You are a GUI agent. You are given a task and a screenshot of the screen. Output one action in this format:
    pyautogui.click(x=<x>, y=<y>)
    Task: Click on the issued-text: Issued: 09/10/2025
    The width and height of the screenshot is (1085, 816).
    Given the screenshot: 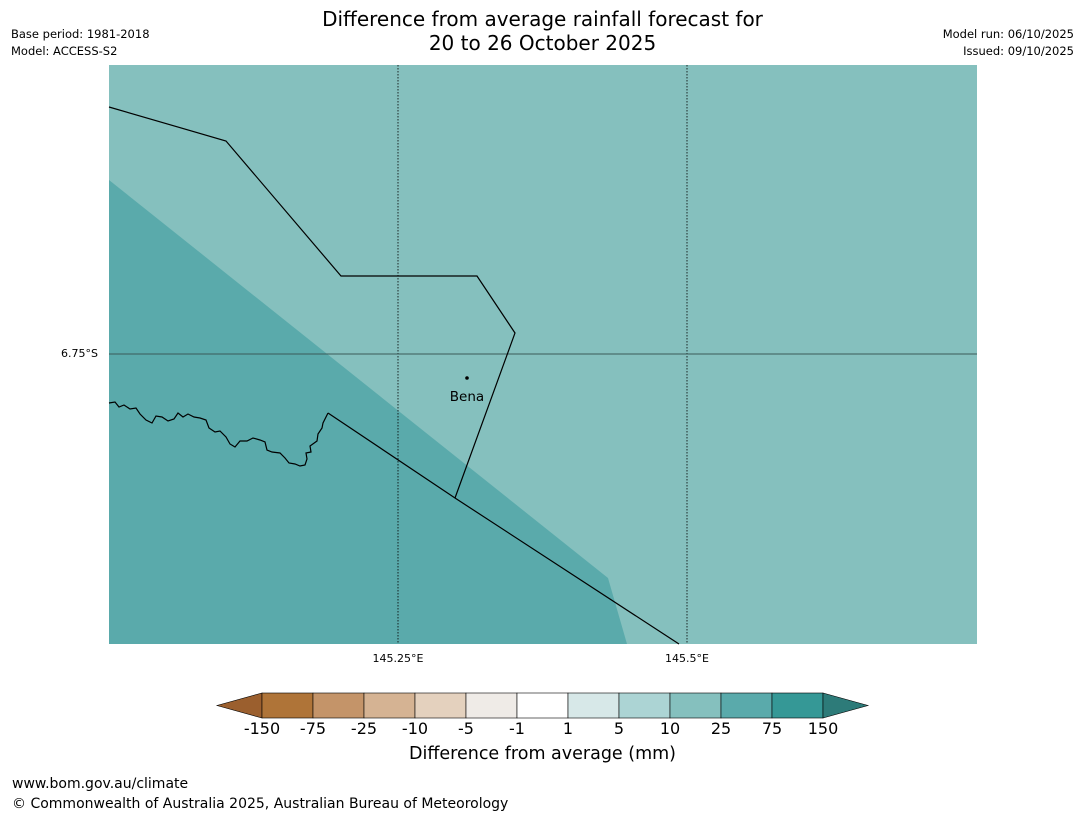 What is the action you would take?
    pyautogui.click(x=1018, y=51)
    